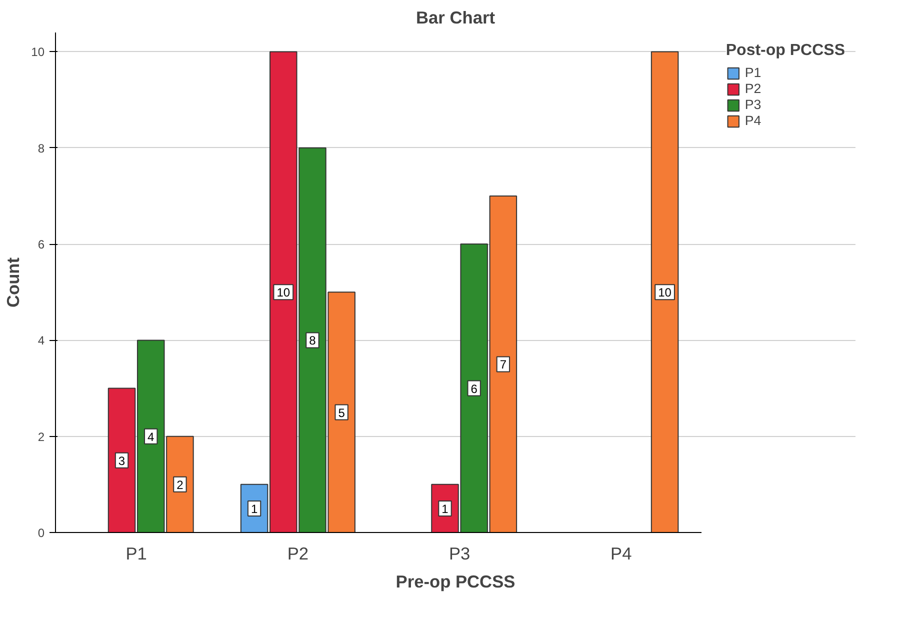 Image resolution: width=904 pixels, height=630 pixels. What do you see at coordinates (41, 341) in the screenshot?
I see `y-tick-label: 4` at bounding box center [41, 341].